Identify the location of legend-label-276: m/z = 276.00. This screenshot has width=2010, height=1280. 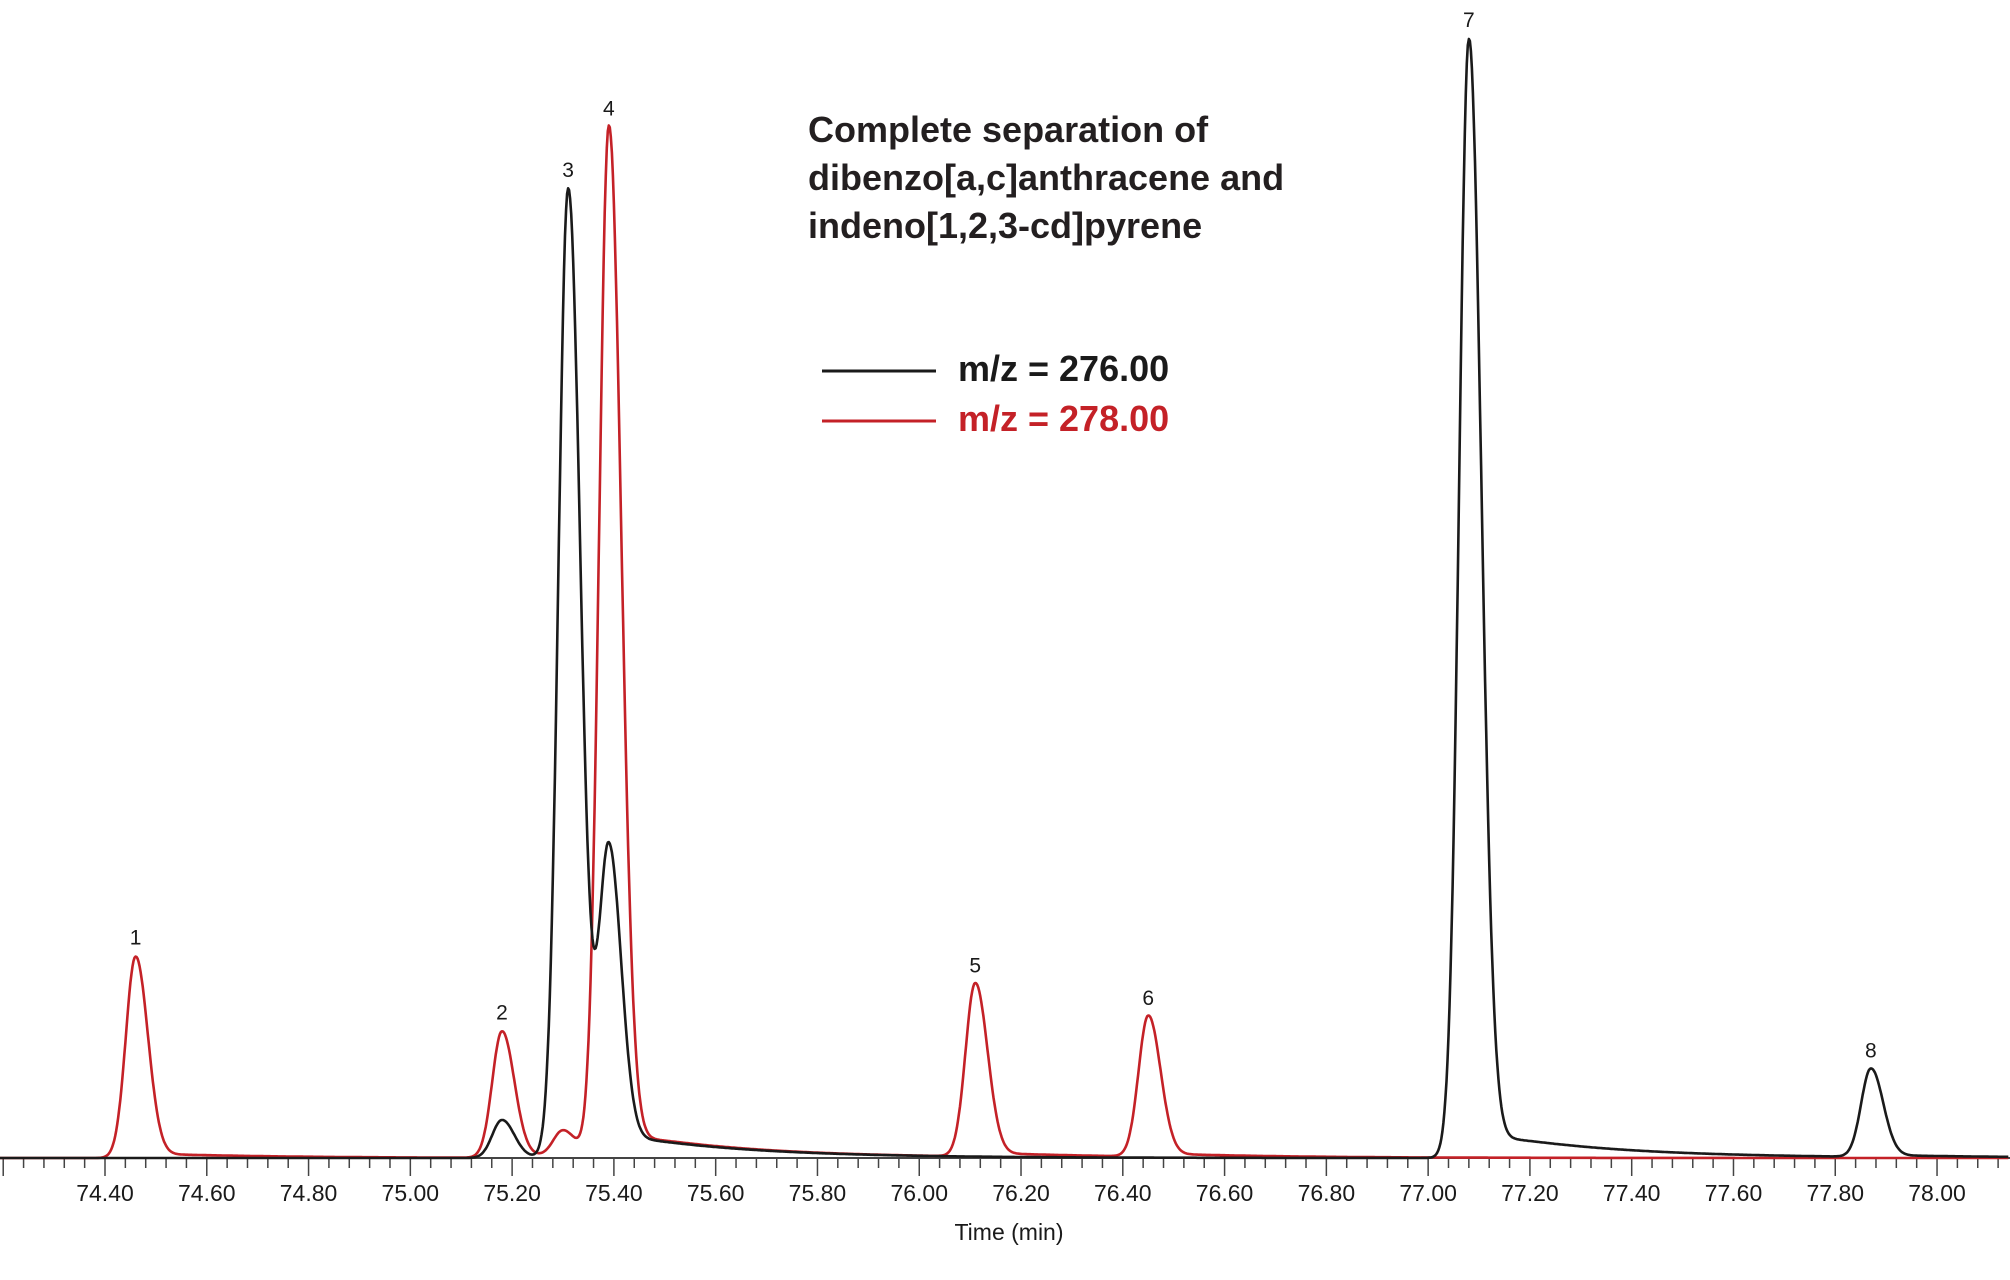
(1063, 368).